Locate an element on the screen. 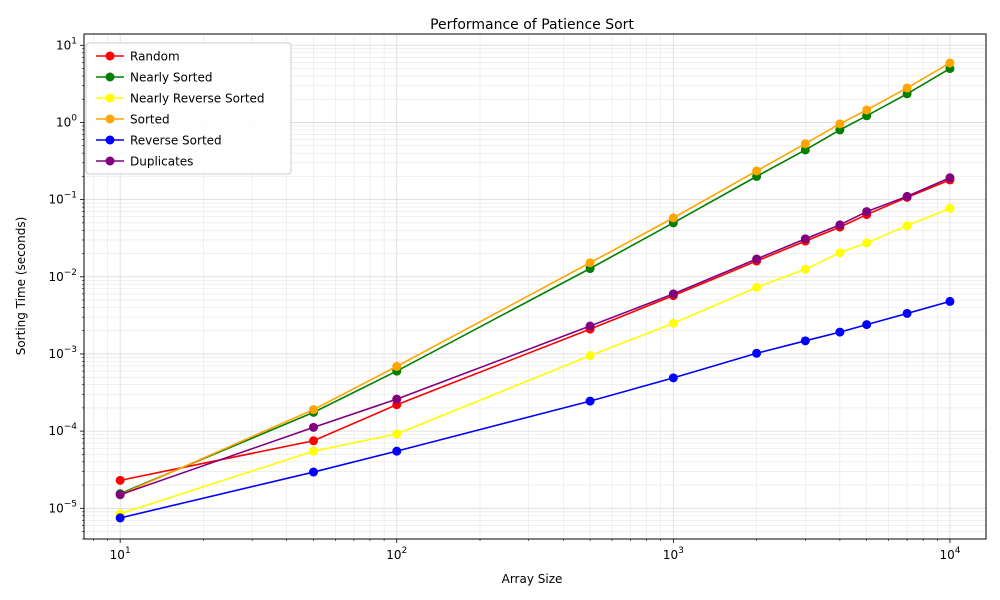 This screenshot has height=600, width=1000. legend-item-nearly-sorted: Nearly Sorted is located at coordinates (154, 78).